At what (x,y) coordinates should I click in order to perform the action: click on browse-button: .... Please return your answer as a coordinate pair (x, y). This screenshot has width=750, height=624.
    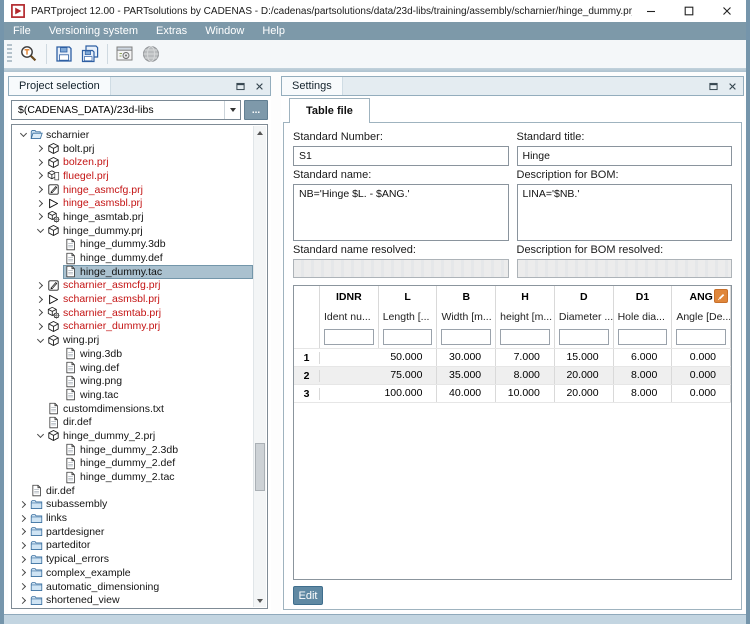
    Looking at the image, I should click on (256, 110).